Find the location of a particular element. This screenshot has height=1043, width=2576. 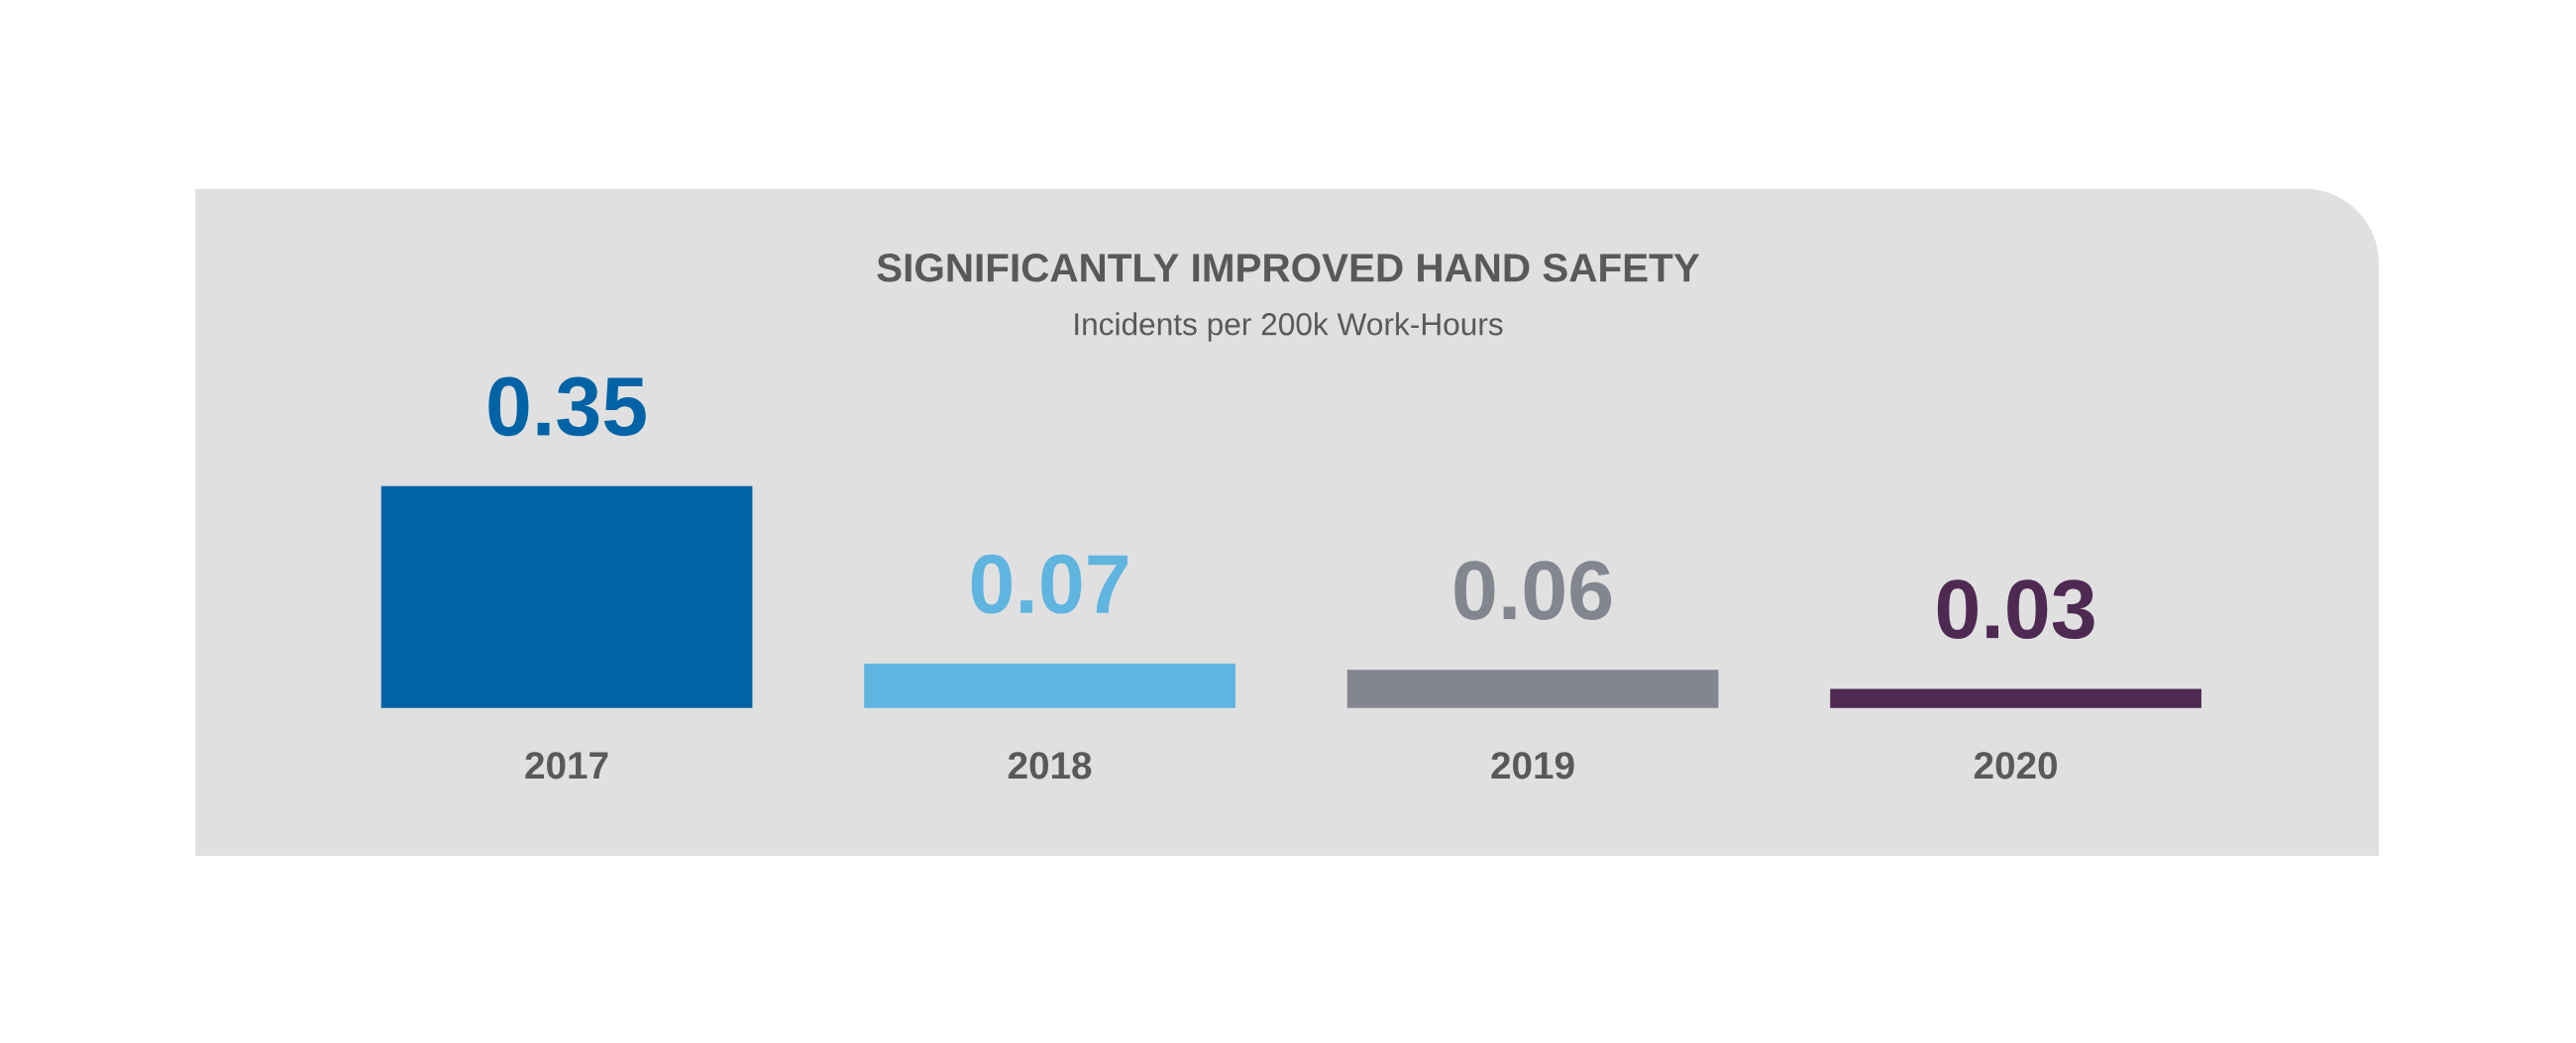

chart-title: SIGNIFICANTLY IMPROVED HAND SAFETY is located at coordinates (1288, 267).